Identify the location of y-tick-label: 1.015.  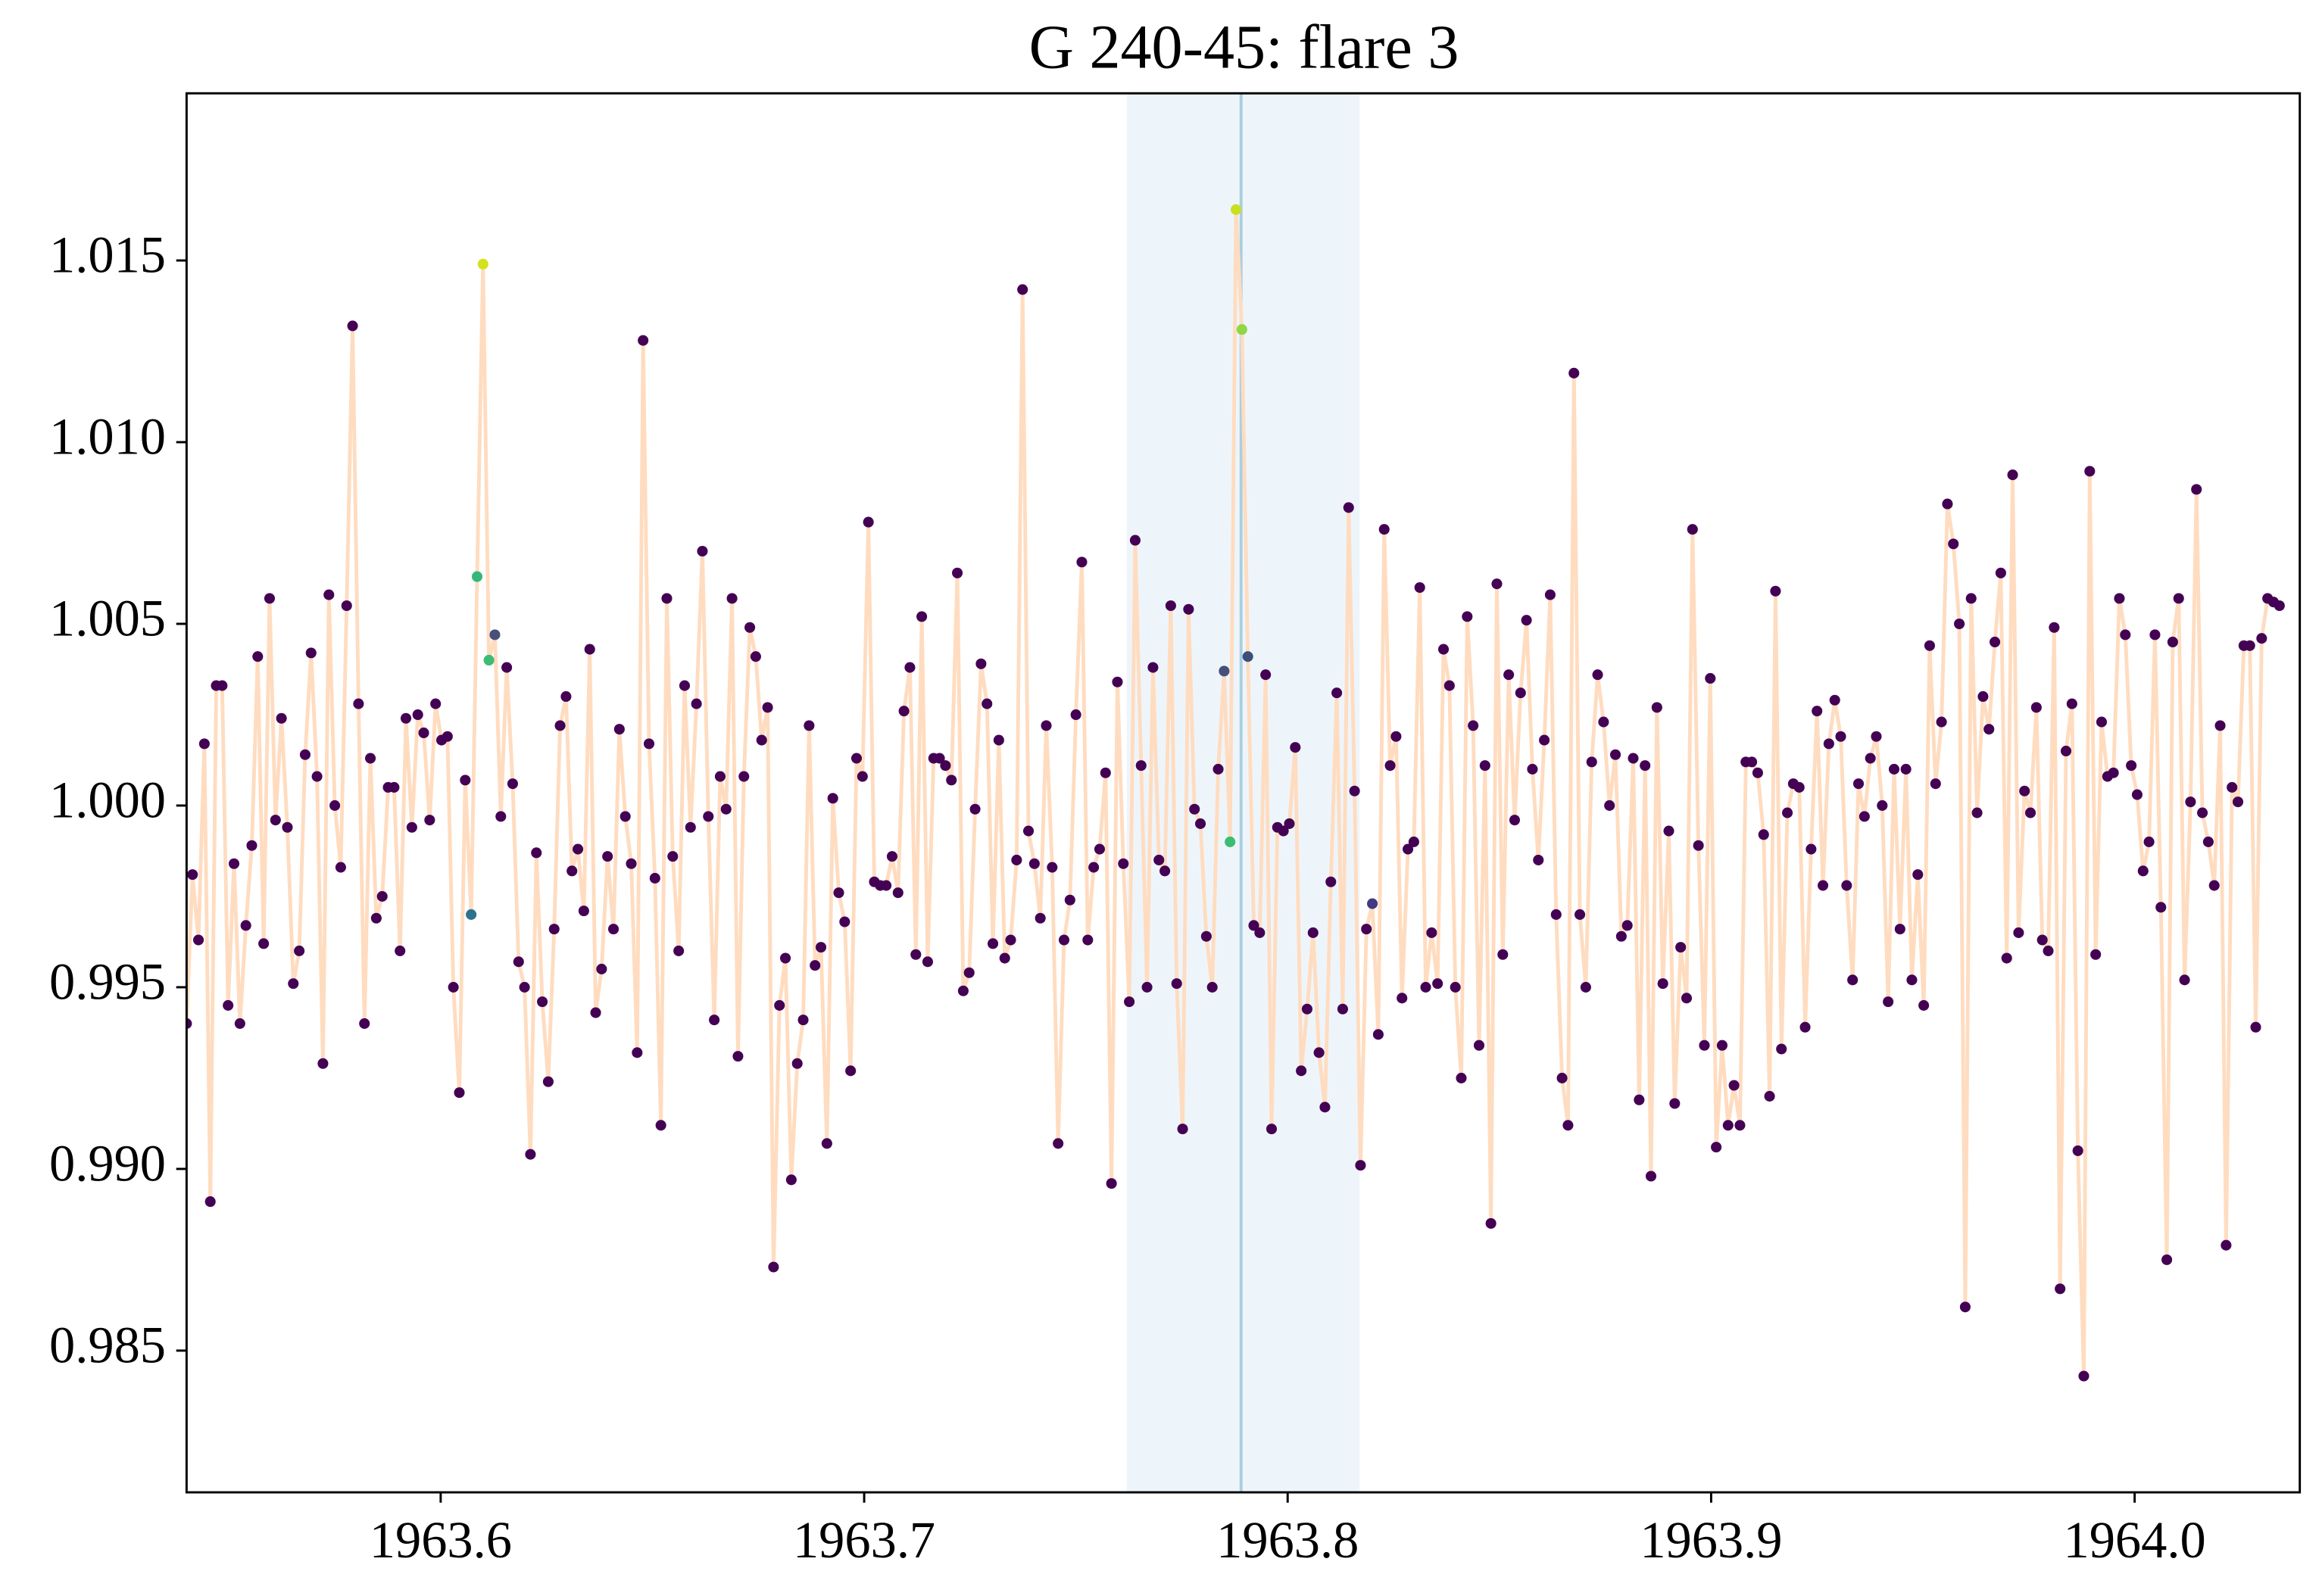
(107, 255).